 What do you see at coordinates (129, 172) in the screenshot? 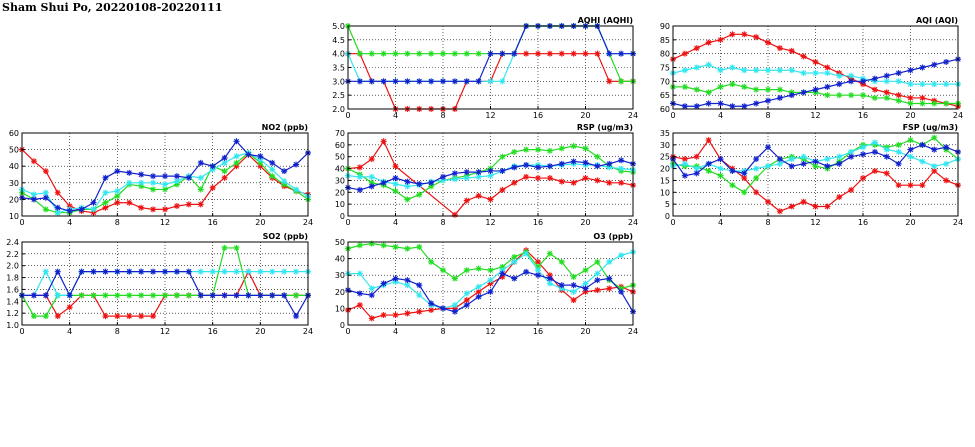
I see `no2-blue-point` at bounding box center [129, 172].